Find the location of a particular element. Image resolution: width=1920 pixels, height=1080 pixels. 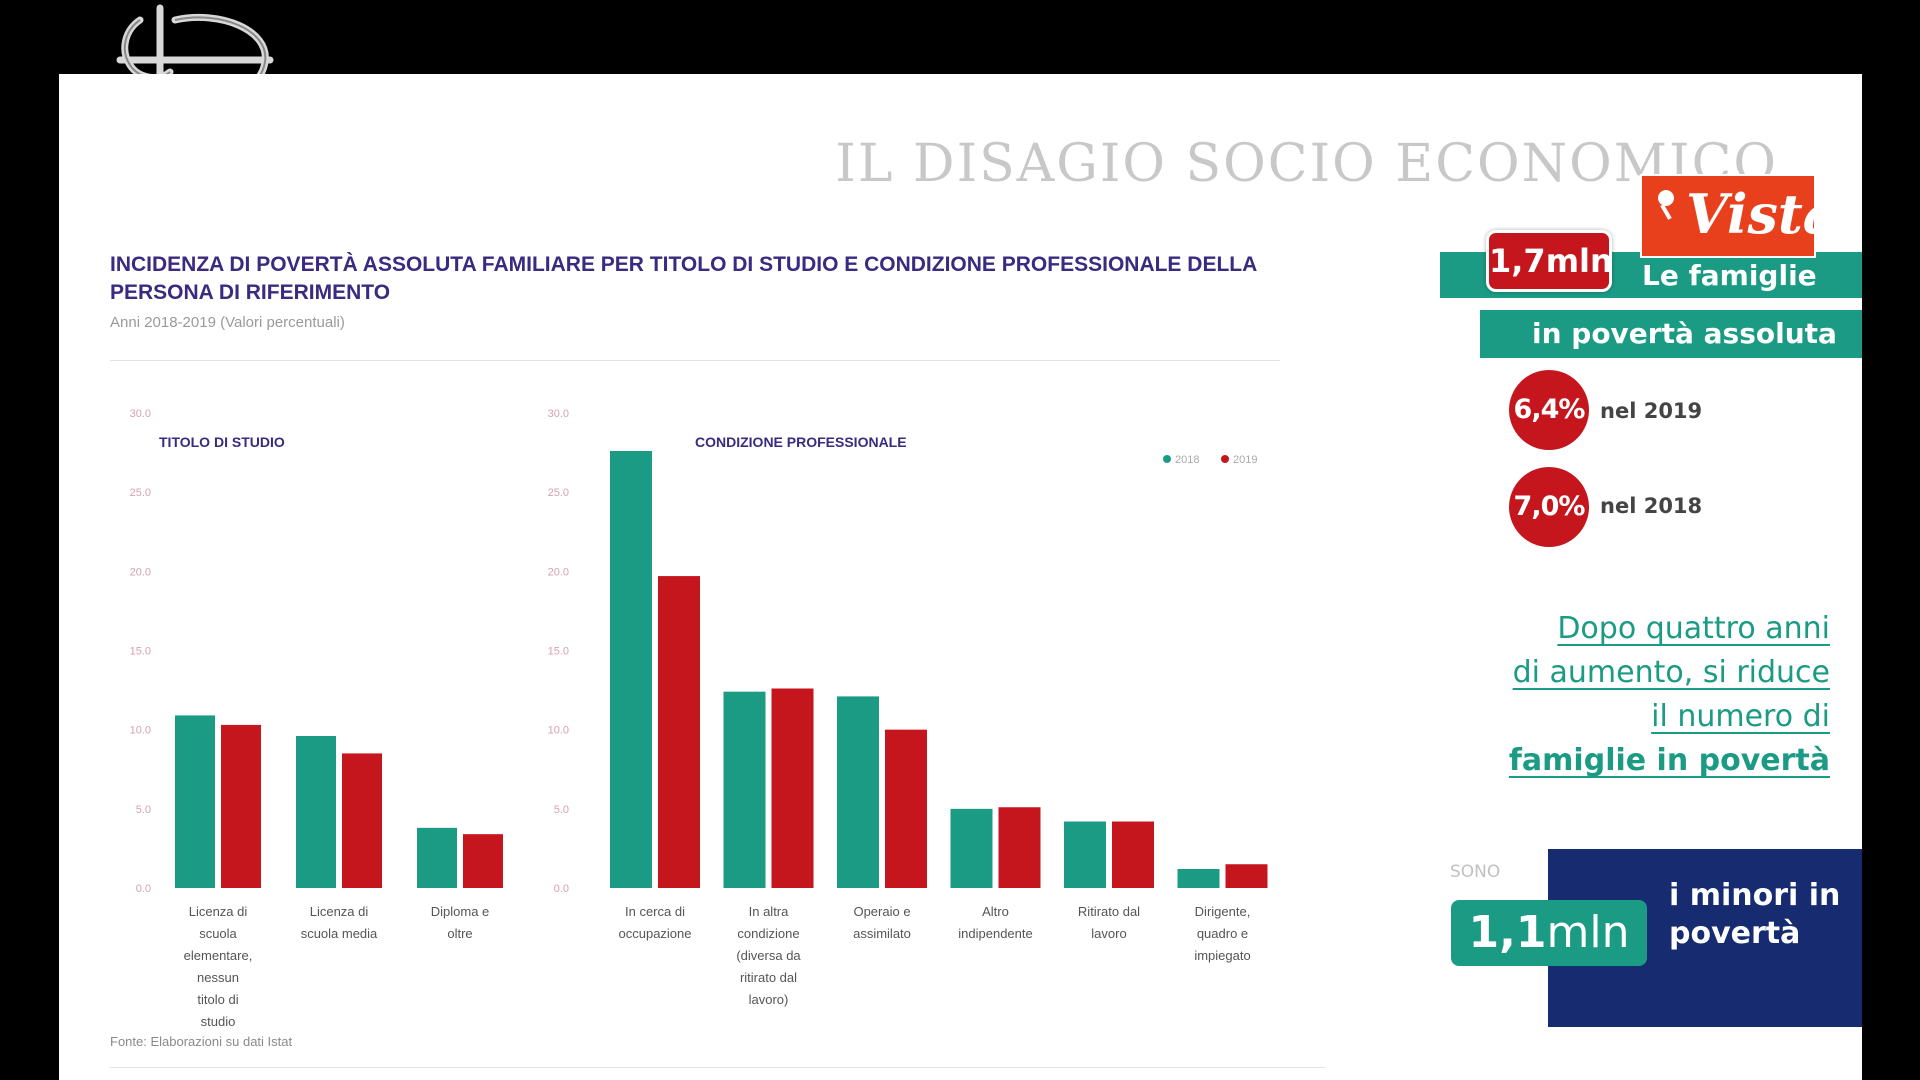

divider is located at coordinates (695, 360).